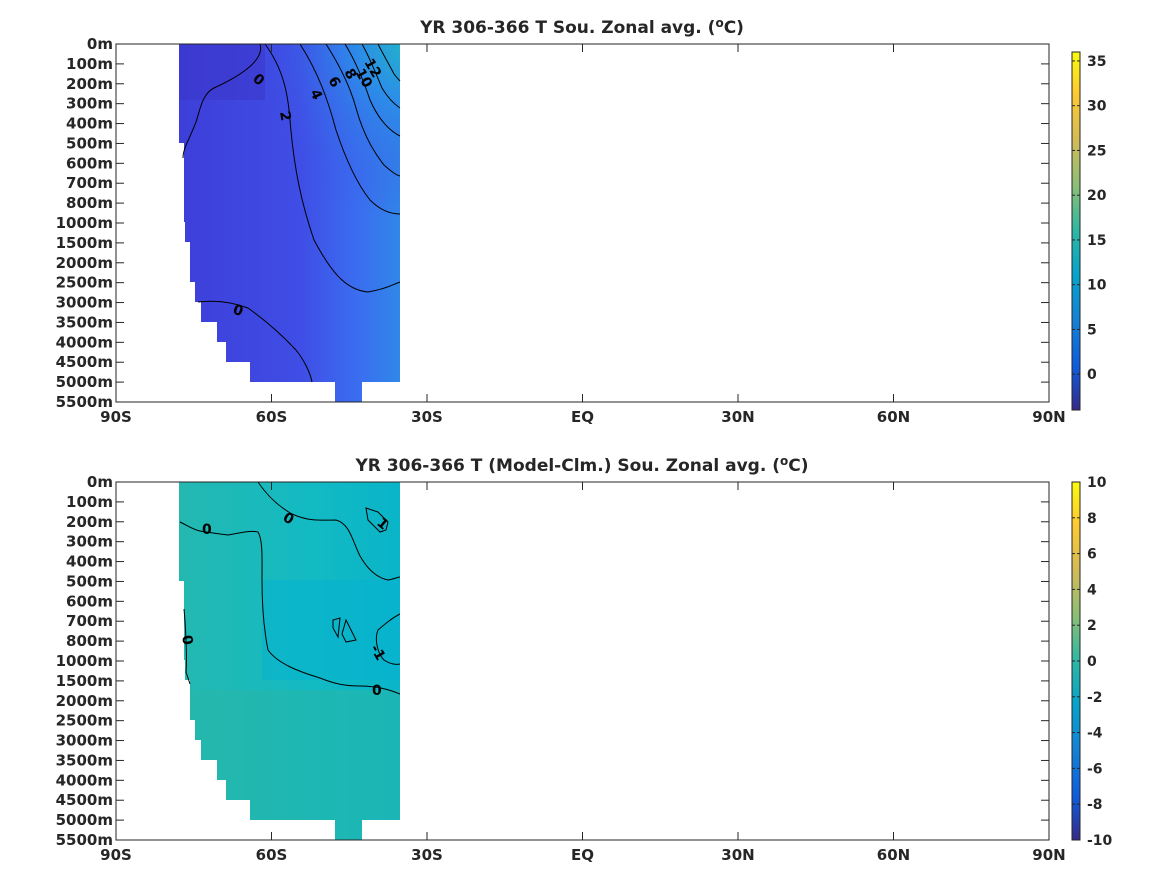  Describe the element at coordinates (1096, 151) in the screenshot. I see `colorbar-tick-label: 25` at that location.